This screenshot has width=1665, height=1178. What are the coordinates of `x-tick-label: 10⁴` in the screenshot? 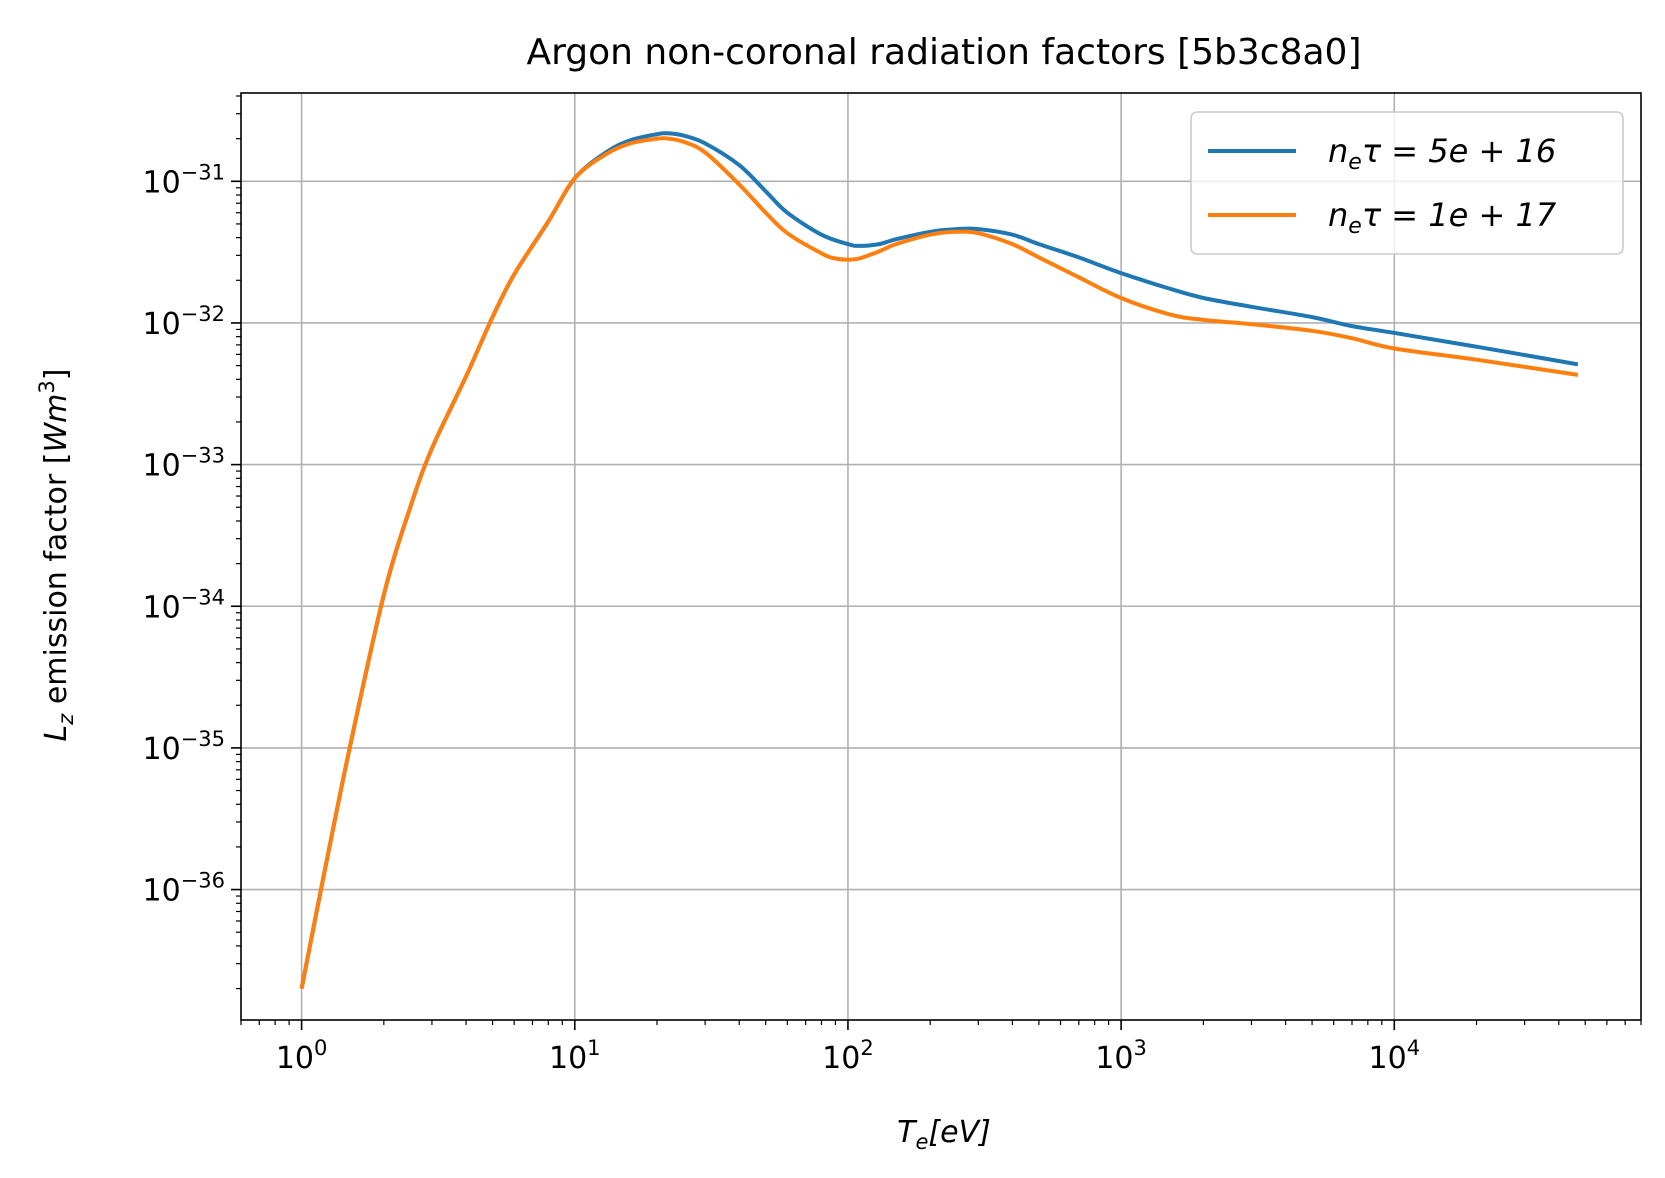 It's located at (1395, 1056).